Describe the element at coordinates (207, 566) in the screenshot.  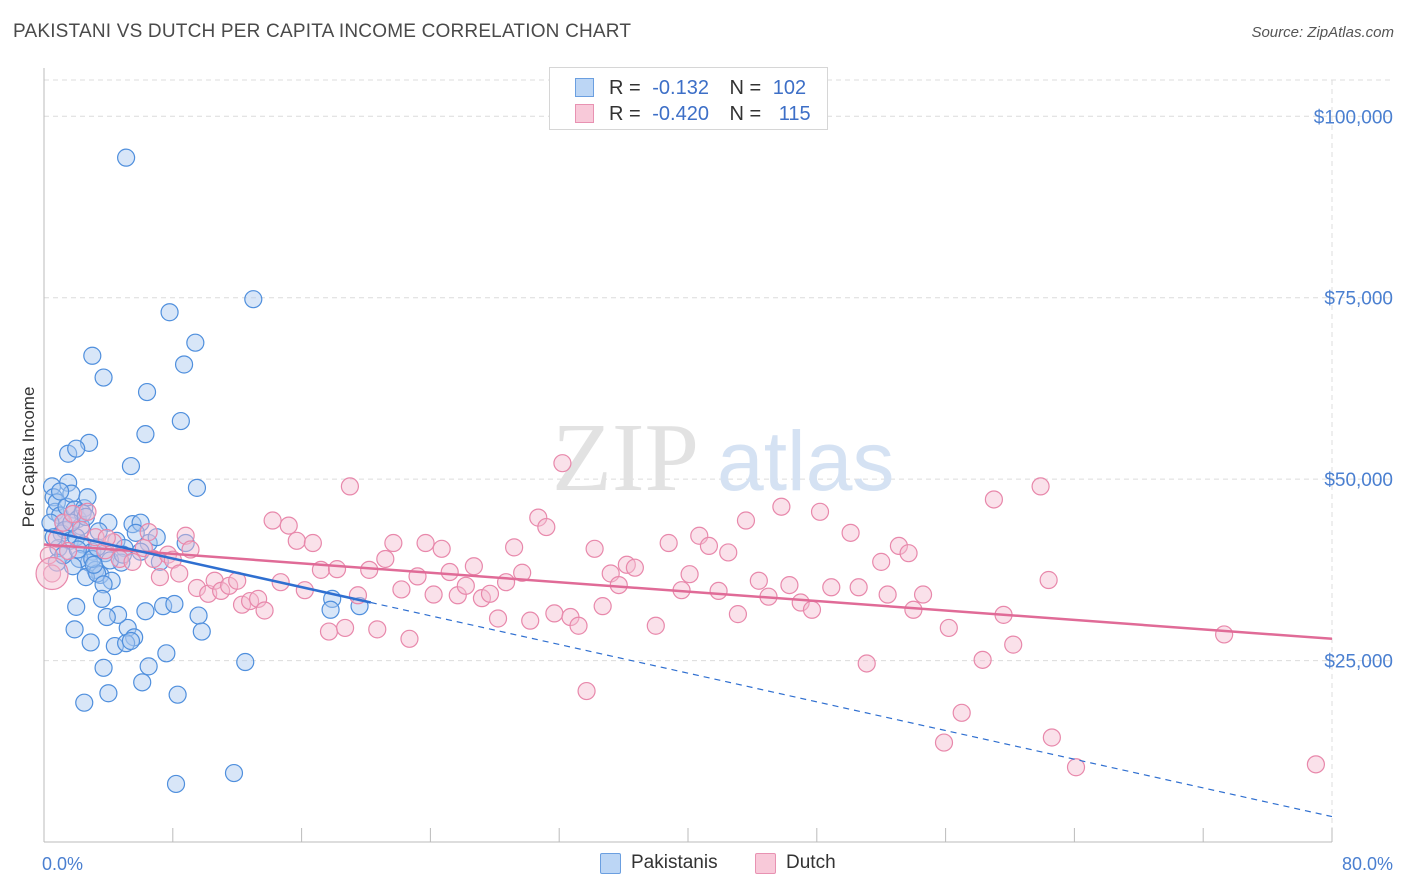
I see `pakistanis-trend-line` at that location.